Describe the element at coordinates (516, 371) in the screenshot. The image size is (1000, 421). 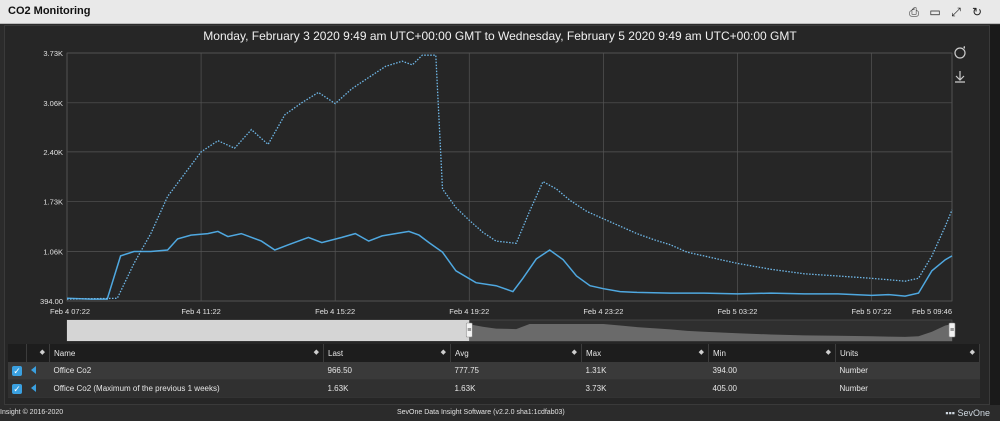
I see `cell-avg: 777.75` at that location.